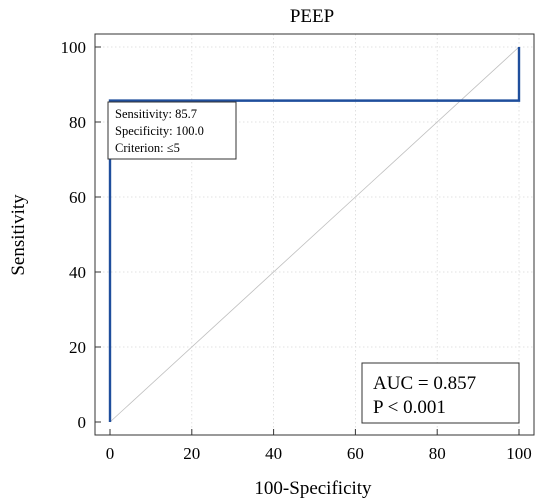 This screenshot has height=501, width=550. What do you see at coordinates (273, 453) in the screenshot?
I see `x-tick-label-2: 40` at bounding box center [273, 453].